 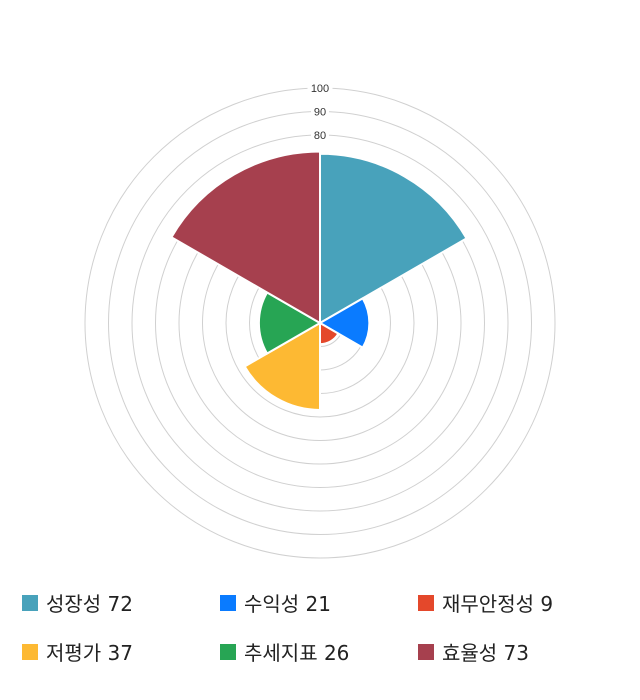 I want to click on legend-item: 추세지표 26, so click(x=284, y=651).